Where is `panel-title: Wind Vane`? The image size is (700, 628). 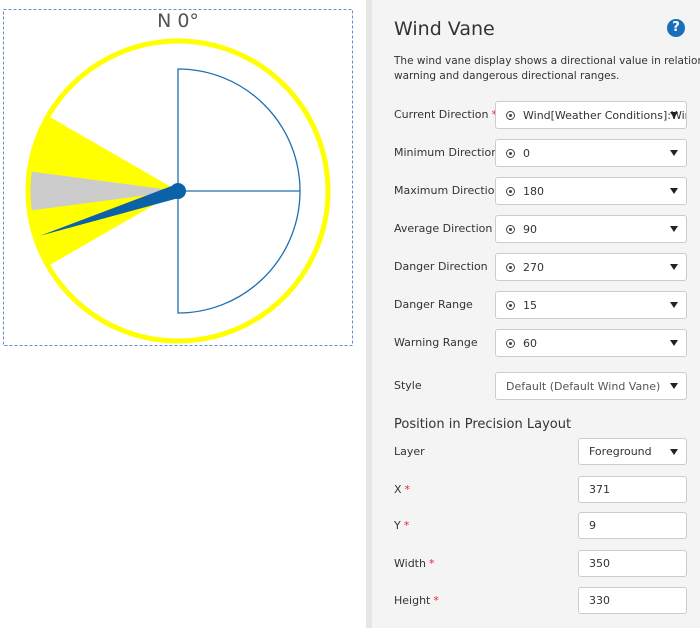
panel-title: Wind Vane is located at coordinates (444, 29).